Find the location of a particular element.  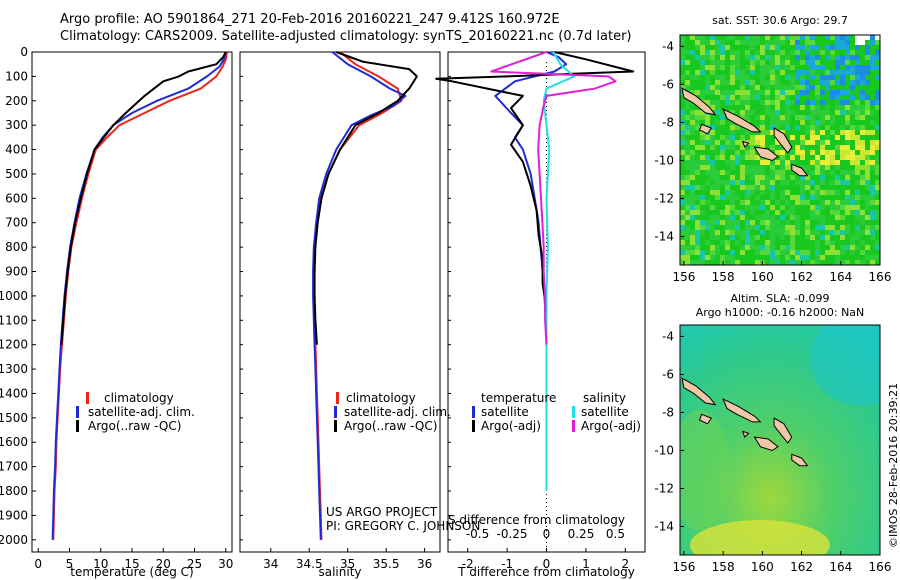

depth-tick-label: 0 is located at coordinates (24, 52).